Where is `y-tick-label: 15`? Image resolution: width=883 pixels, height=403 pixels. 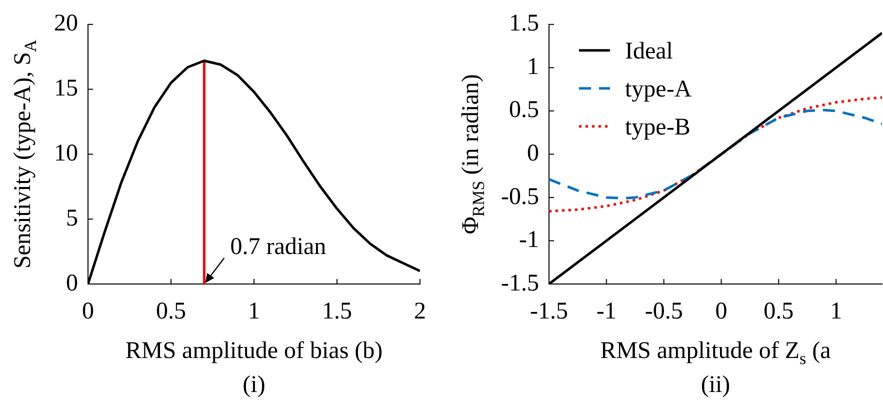
y-tick-label: 15 is located at coordinates (66, 89).